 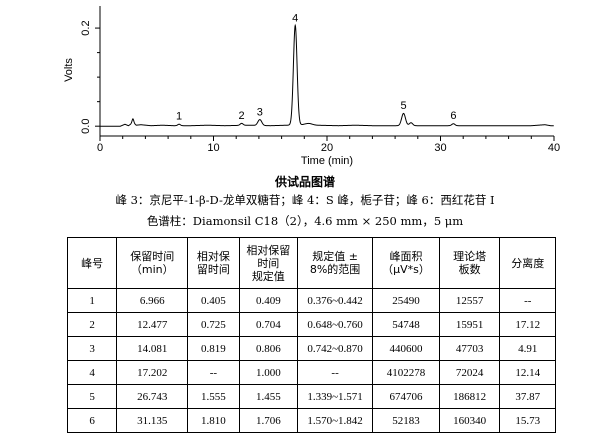 What do you see at coordinates (469, 324) in the screenshot?
I see `table-cell: 15951` at bounding box center [469, 324].